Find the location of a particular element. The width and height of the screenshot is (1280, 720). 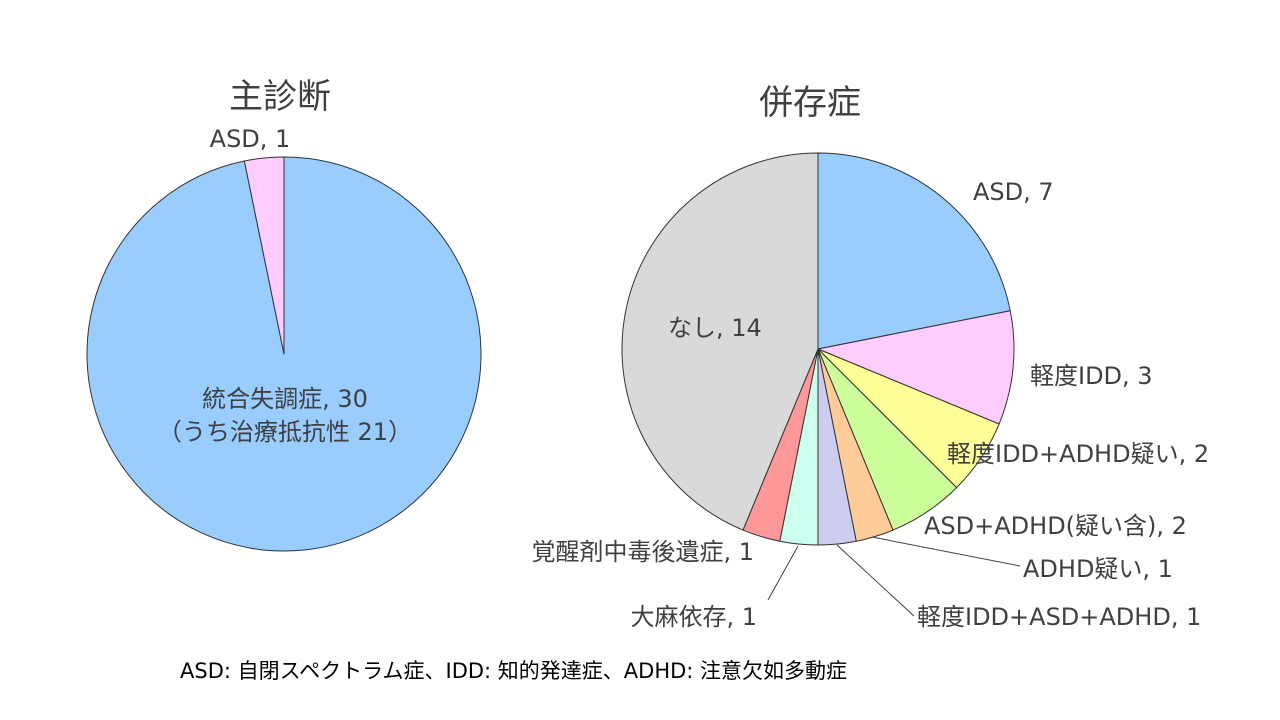

label-main-asd: ASD, 1 is located at coordinates (250, 139).